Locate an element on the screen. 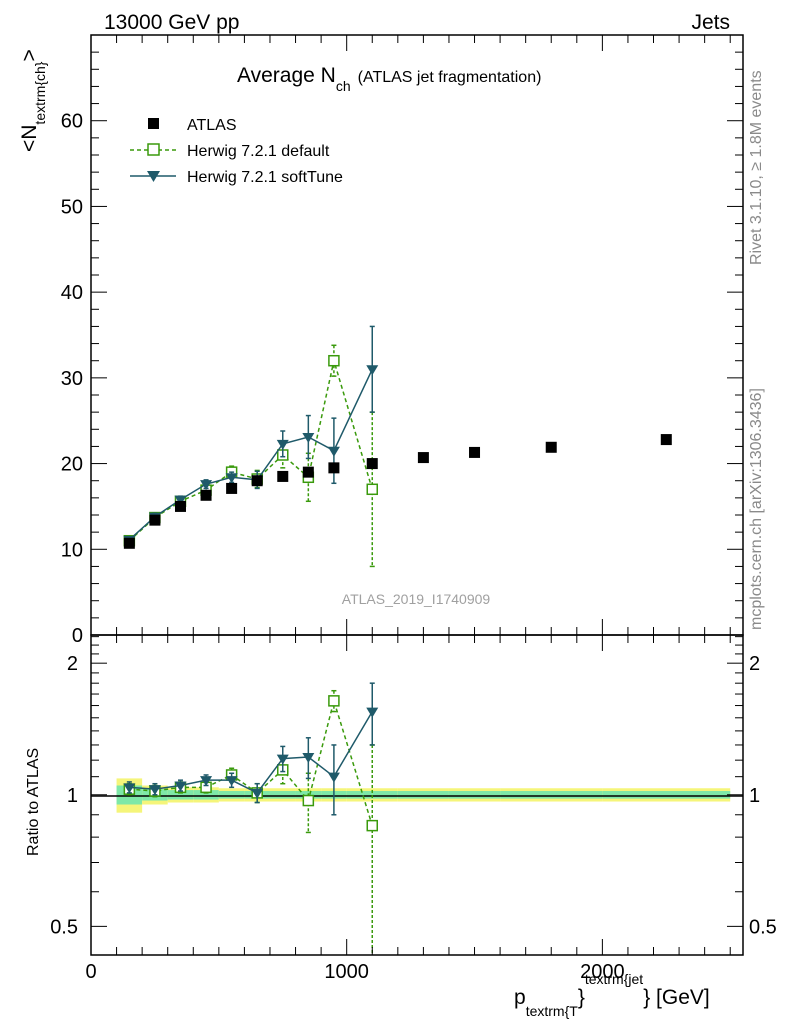 The height and width of the screenshot is (1024, 786). category-label: Jets is located at coordinates (710, 22).